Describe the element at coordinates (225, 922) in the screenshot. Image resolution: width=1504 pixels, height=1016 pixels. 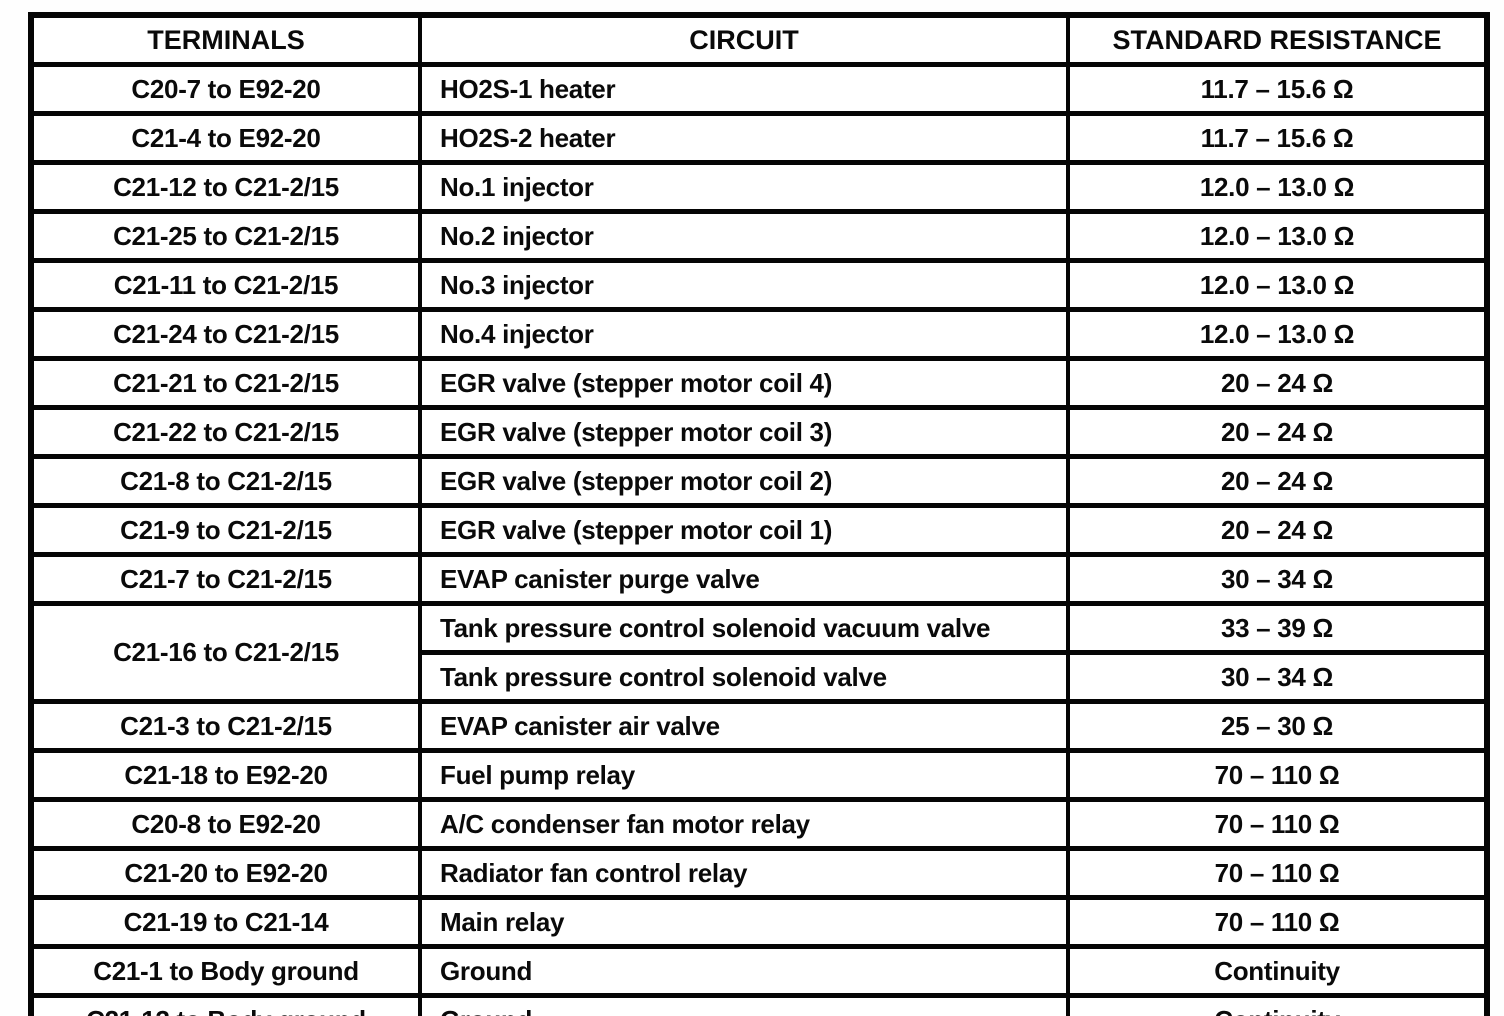
I see `cell-terminals: C21-19 to C21-14` at that location.